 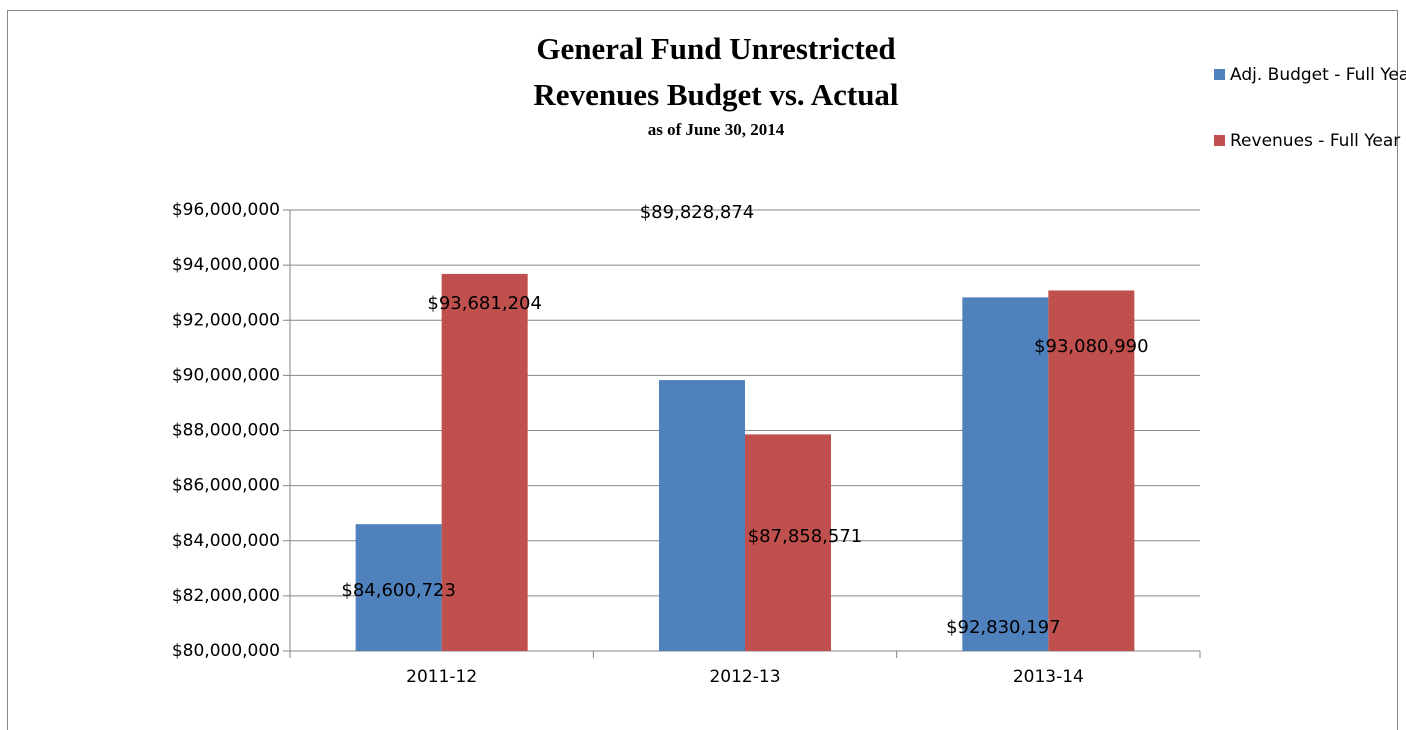 What do you see at coordinates (1318, 75) in the screenshot?
I see `legend-label: Adj. Budget - Full Year` at bounding box center [1318, 75].